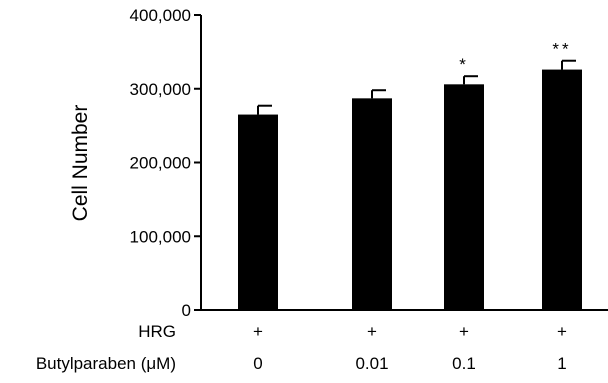 This screenshot has width=608, height=383. I want to click on condition-row-label: Butylparaben (μM), so click(106, 363).